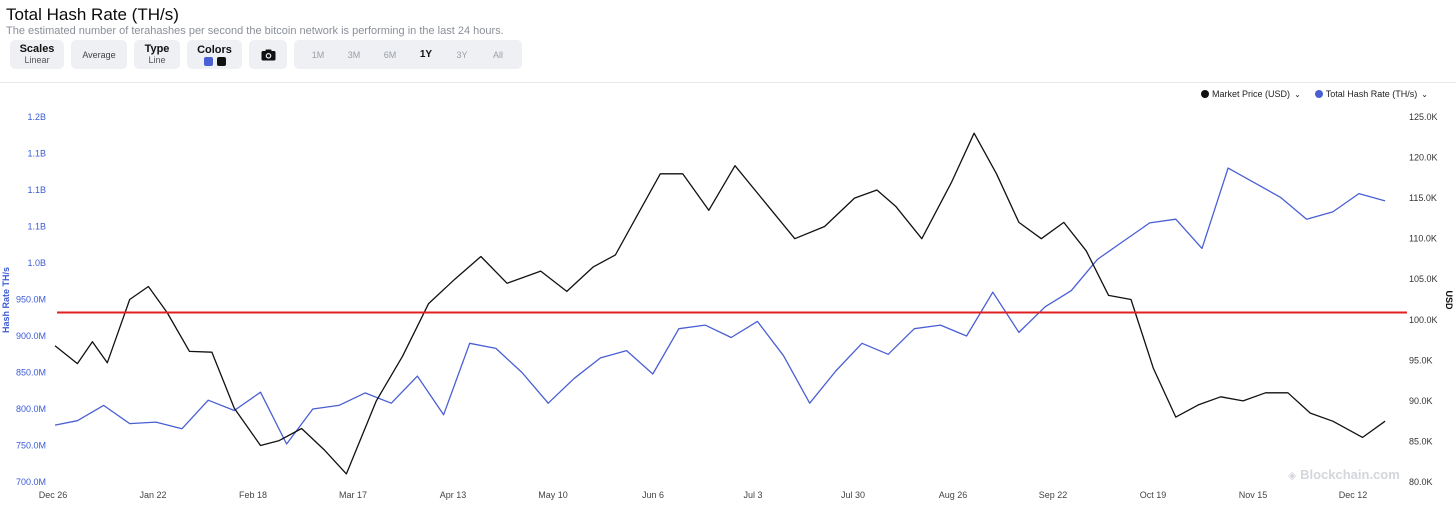 Image resolution: width=1456 pixels, height=514 pixels. I want to click on y-right-axis-title: USD, so click(1449, 300).